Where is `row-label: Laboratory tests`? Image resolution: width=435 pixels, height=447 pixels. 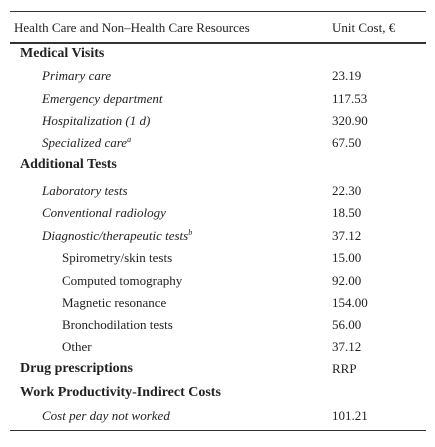 row-label: Laboratory tests is located at coordinates (85, 190).